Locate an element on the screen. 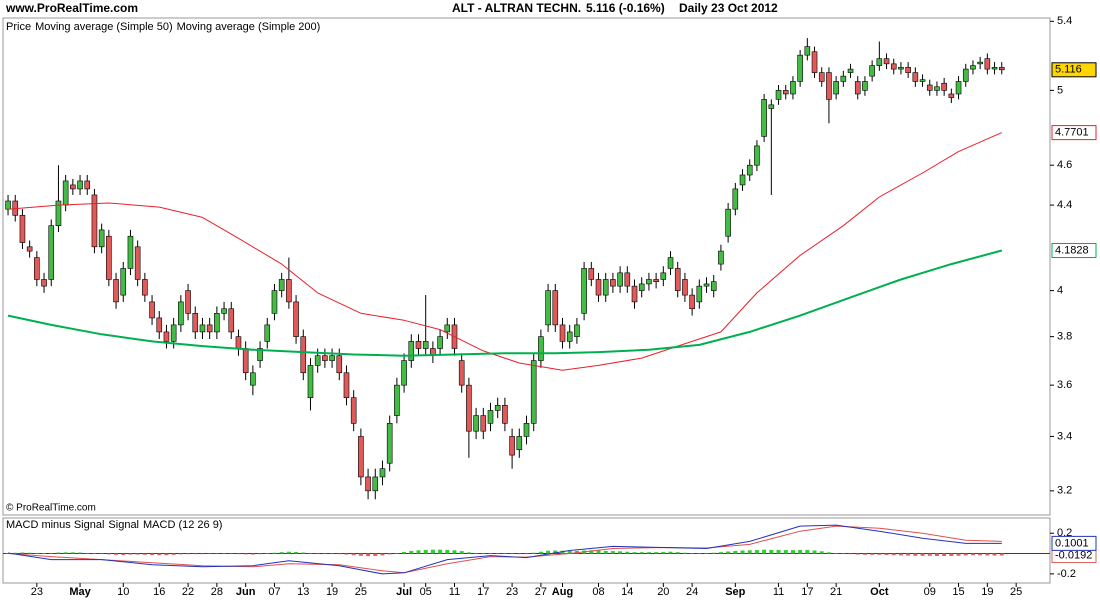 The height and width of the screenshot is (600, 1100). legend-entry: Moving average (Simple 50) is located at coordinates (104, 27).